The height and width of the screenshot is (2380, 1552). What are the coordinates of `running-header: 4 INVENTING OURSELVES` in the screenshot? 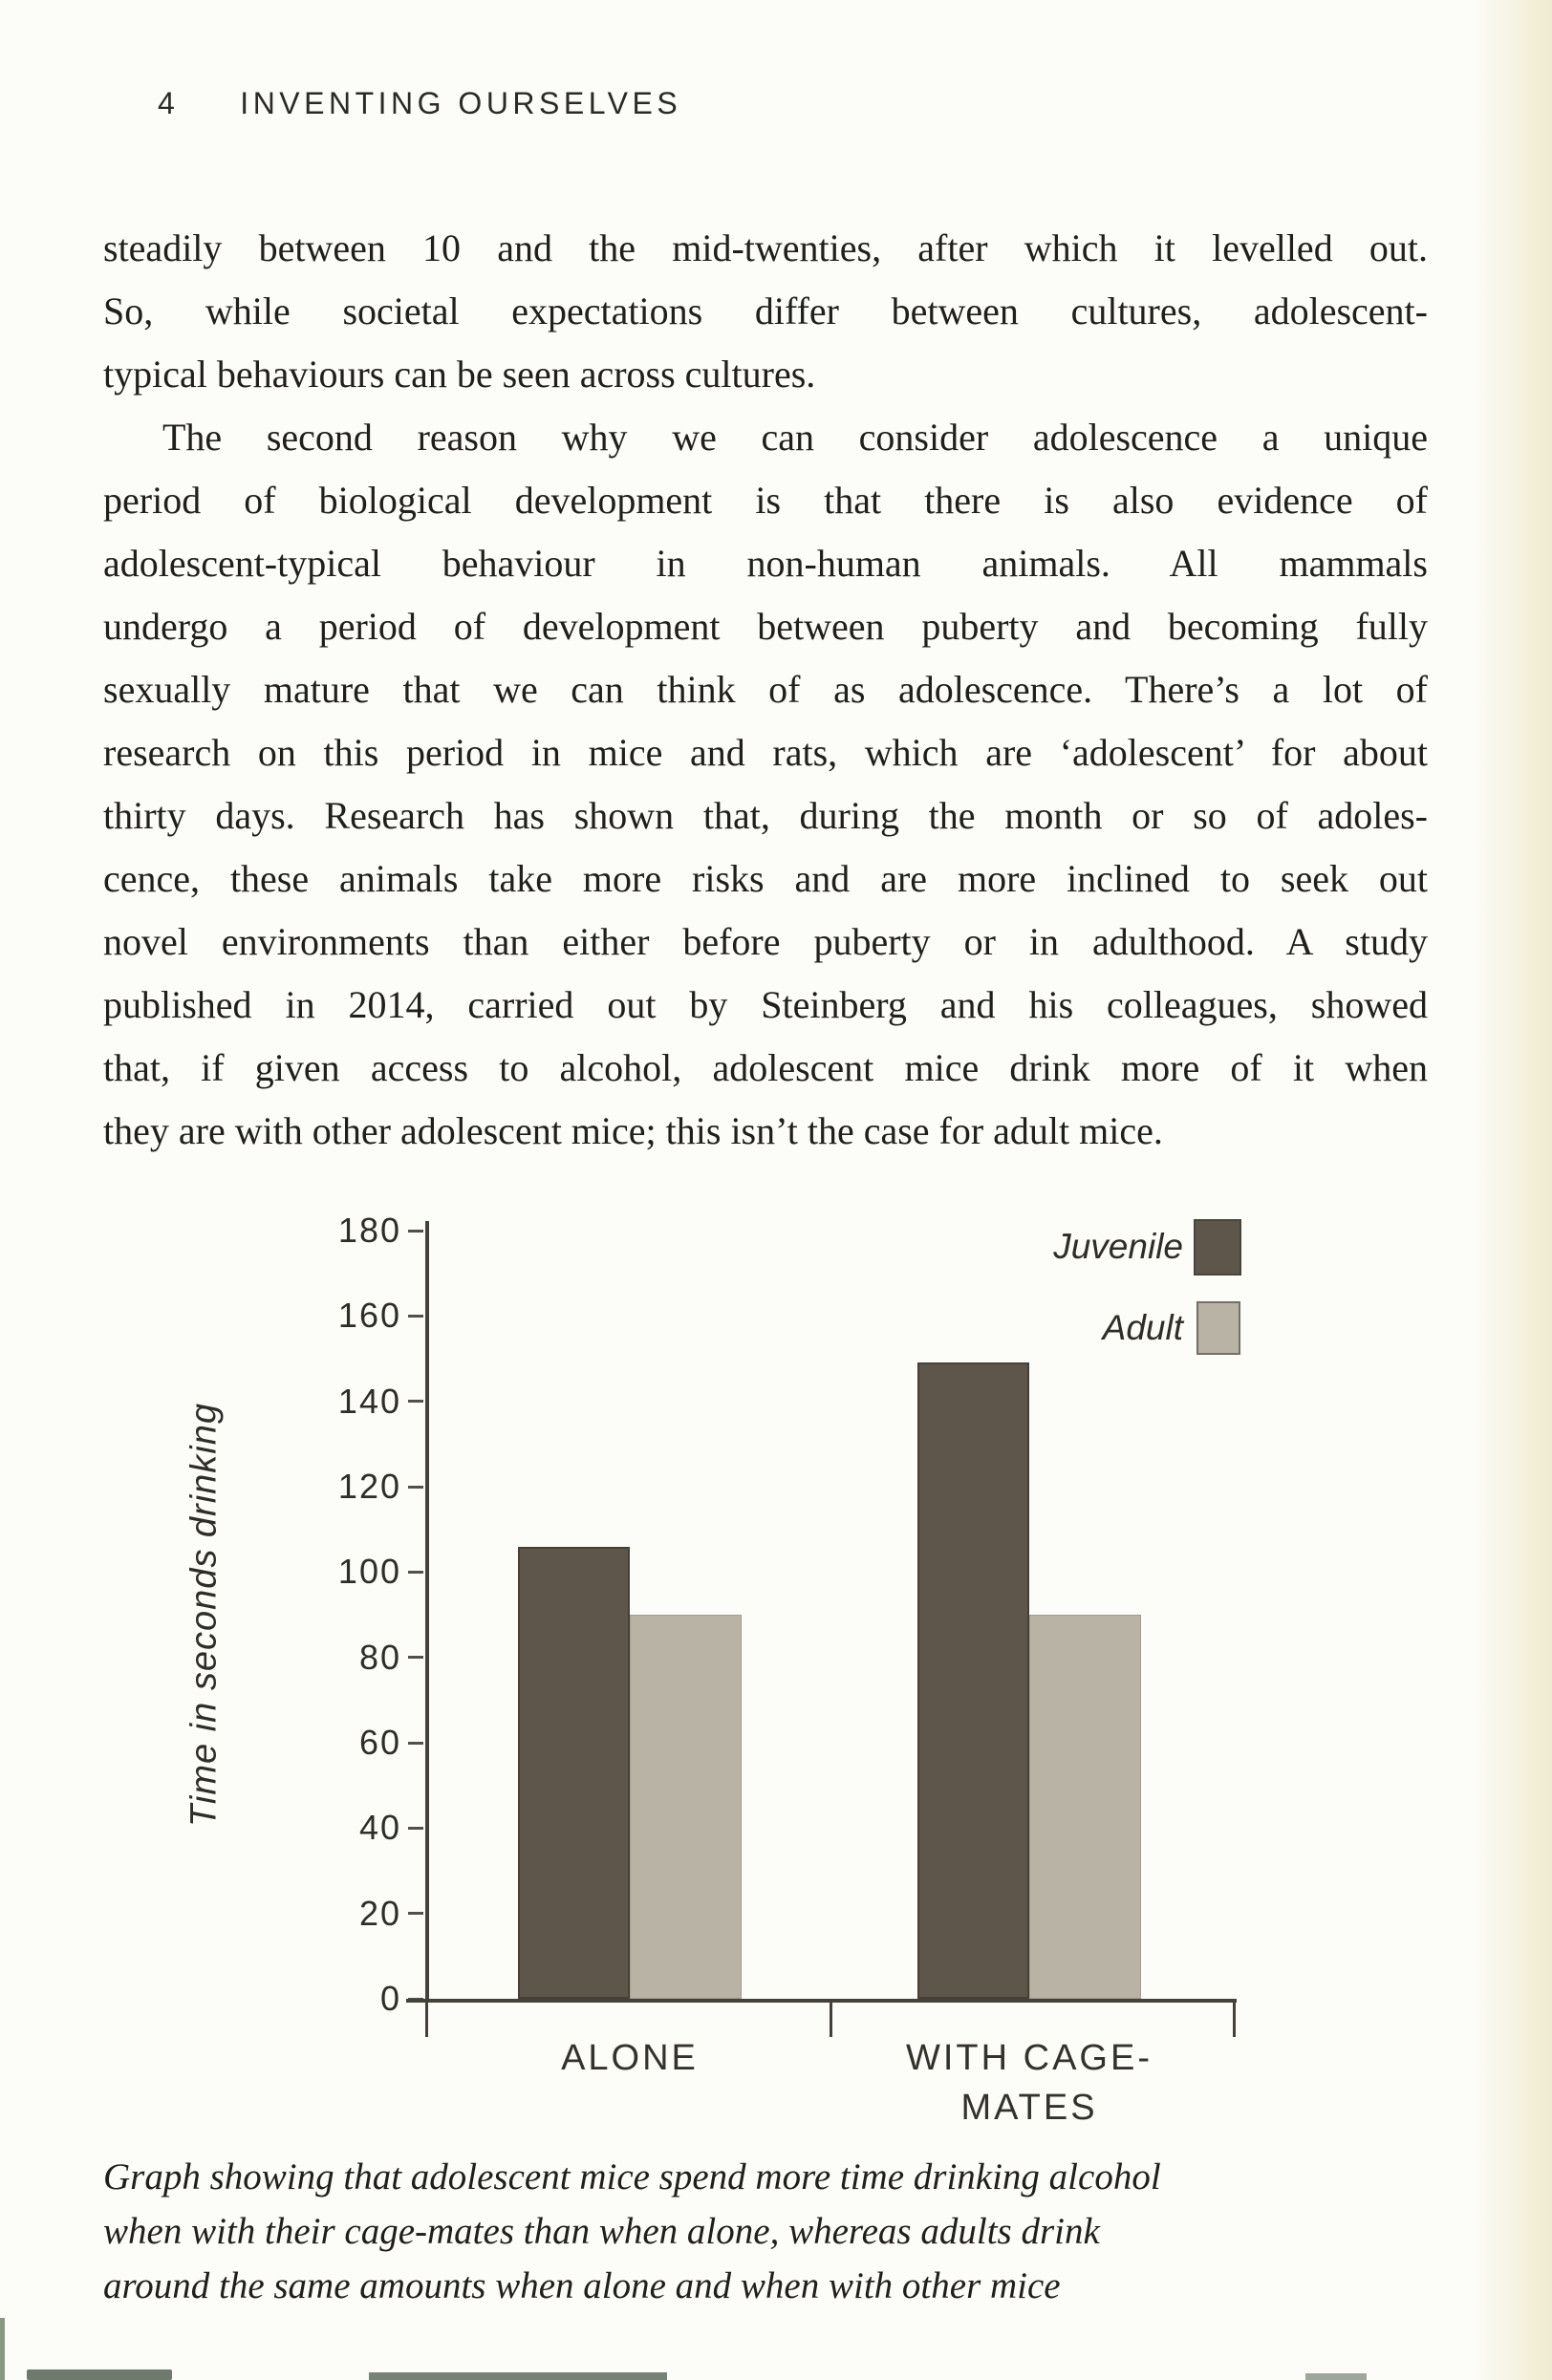 It's located at (420, 103).